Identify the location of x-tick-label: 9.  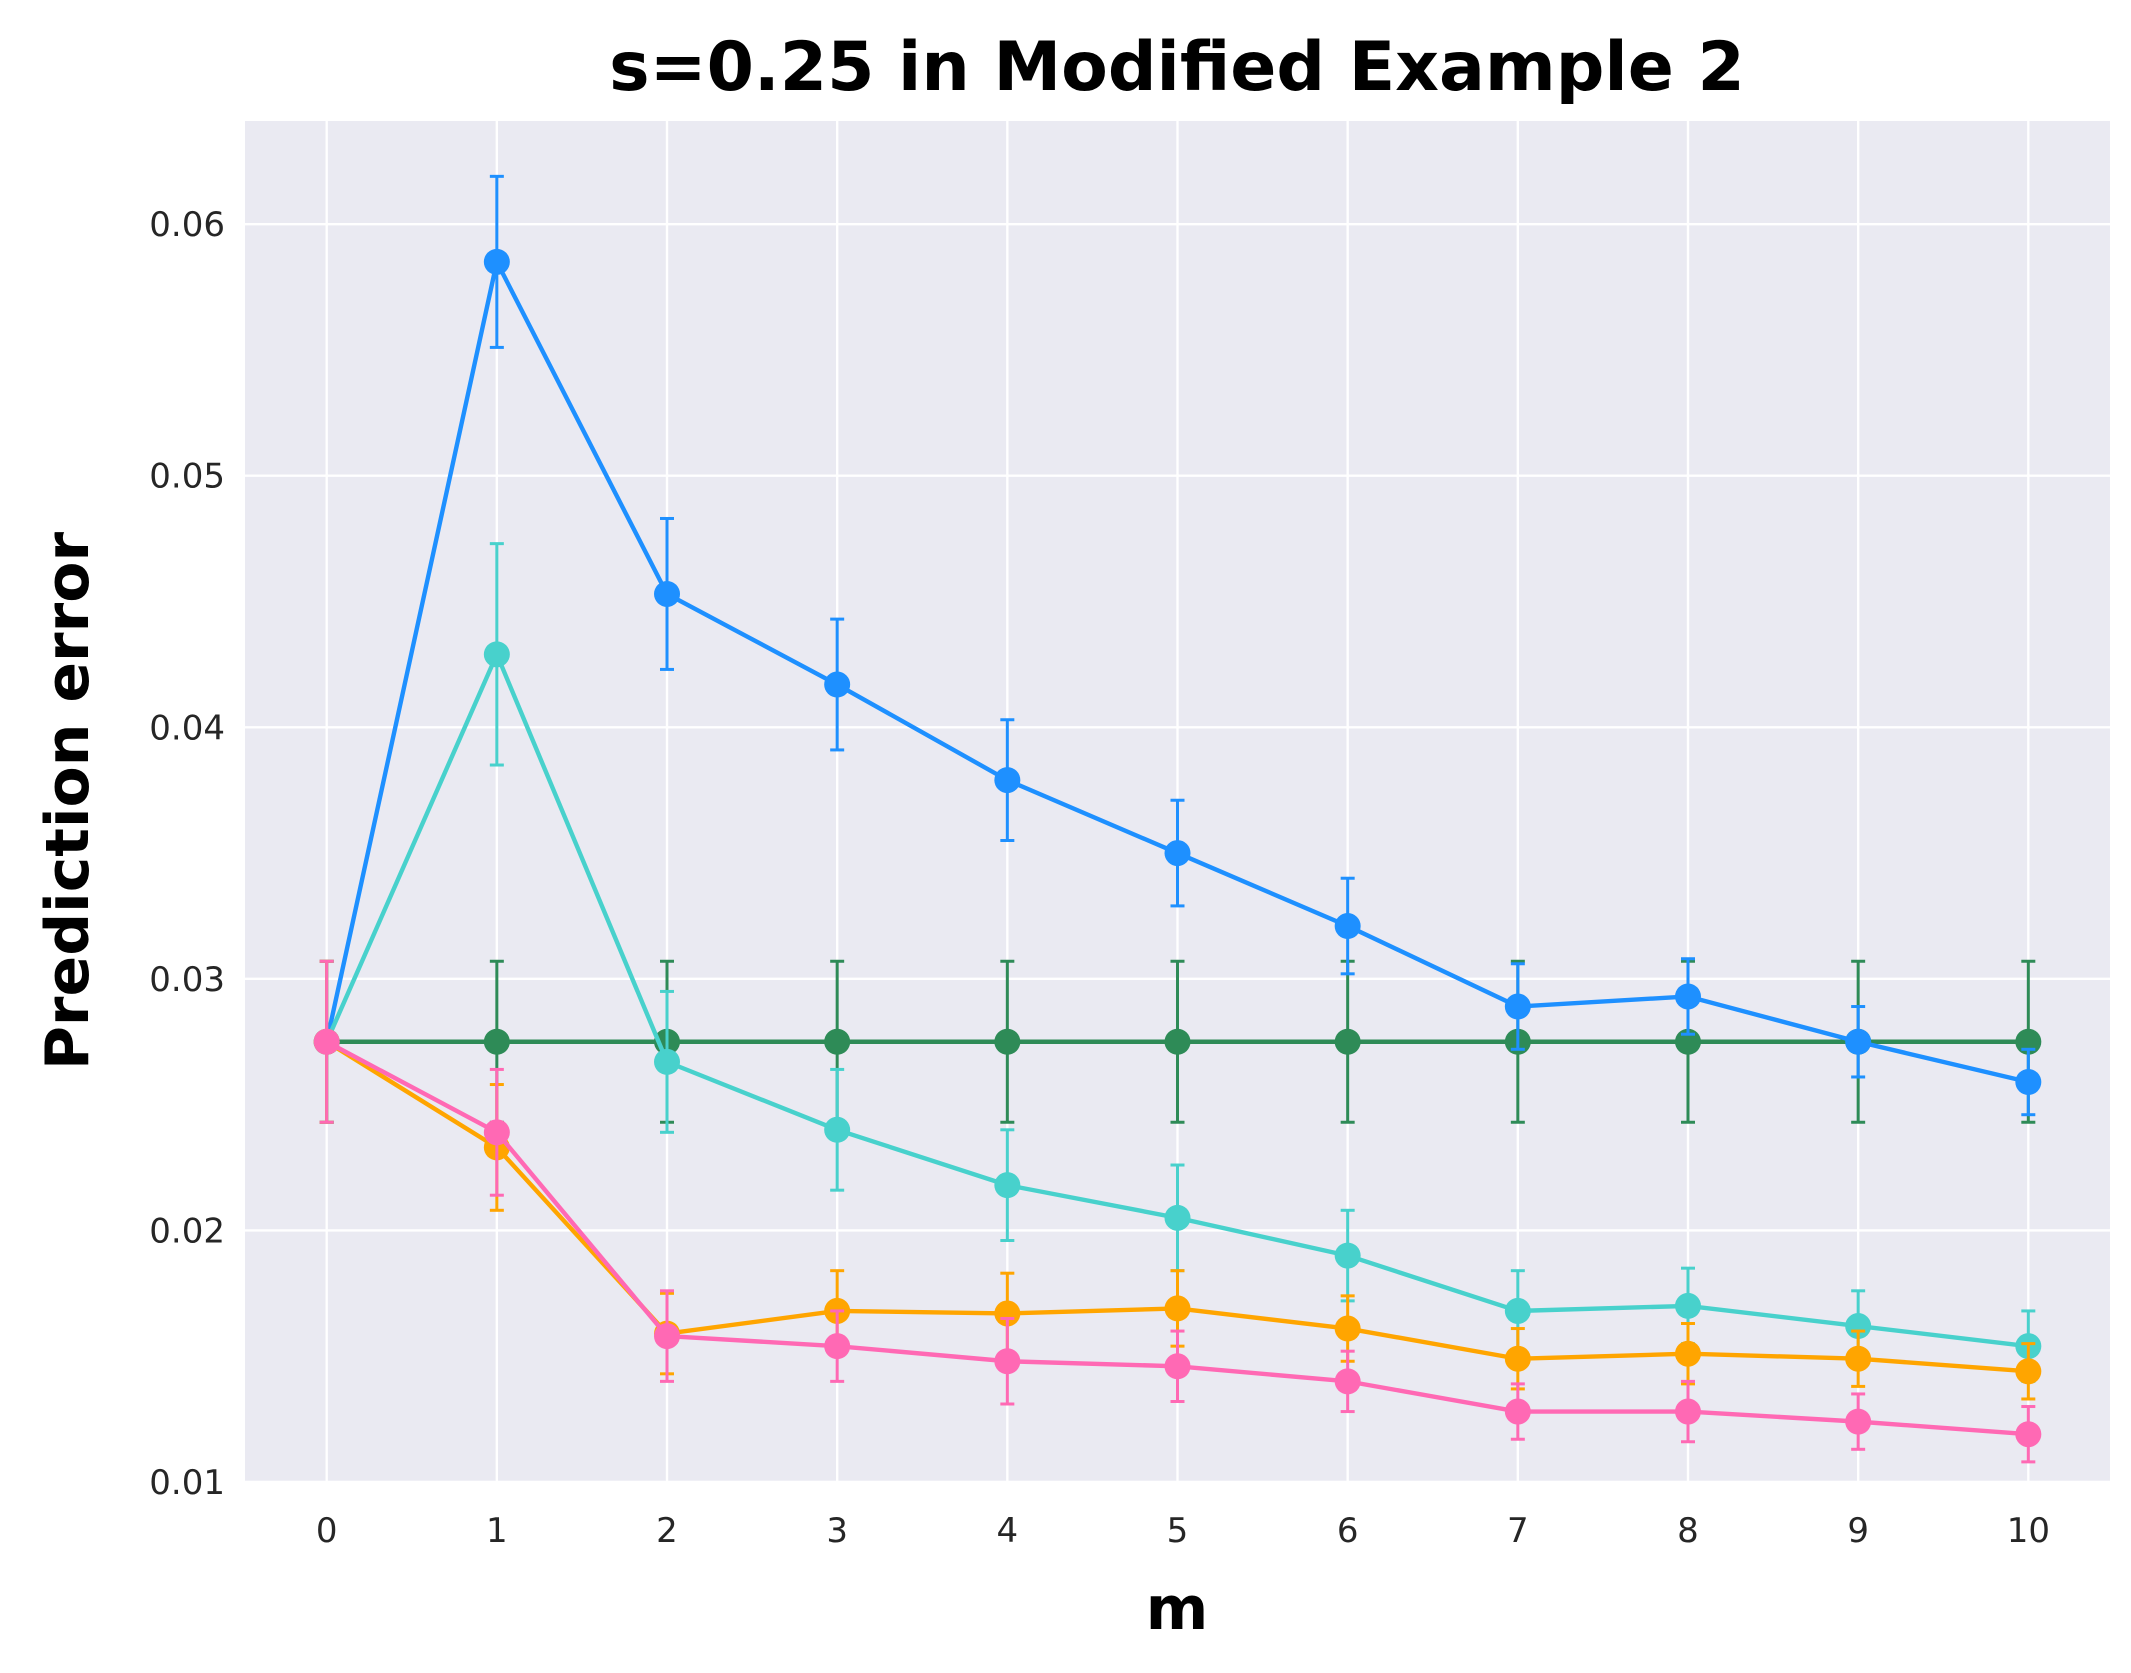
(1858, 1531).